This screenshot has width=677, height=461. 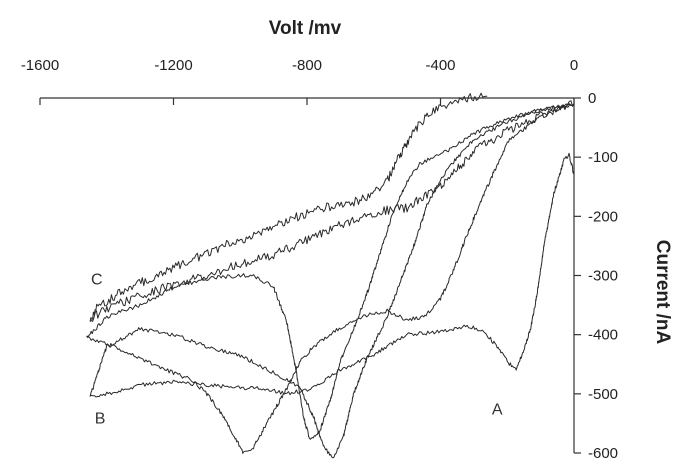 What do you see at coordinates (305, 28) in the screenshot?
I see `x-axis-title: Volt /mv` at bounding box center [305, 28].